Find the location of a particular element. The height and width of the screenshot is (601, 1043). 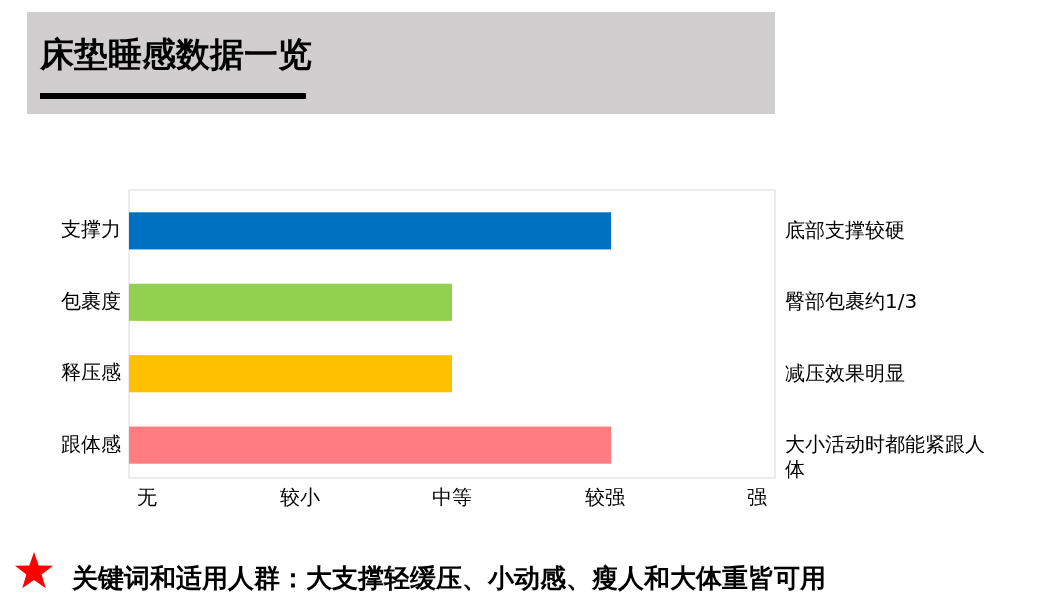

y-tick-label: 释压感 is located at coordinates (91, 372).